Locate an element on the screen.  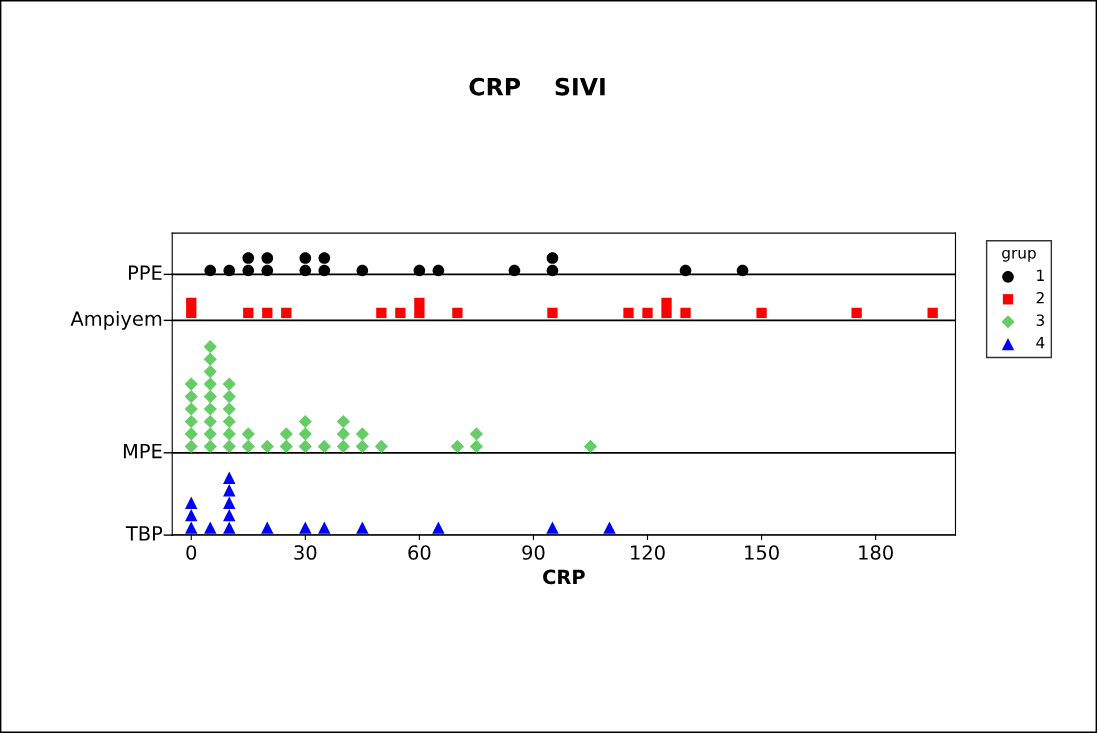
x-tick-label: 180 is located at coordinates (876, 552).